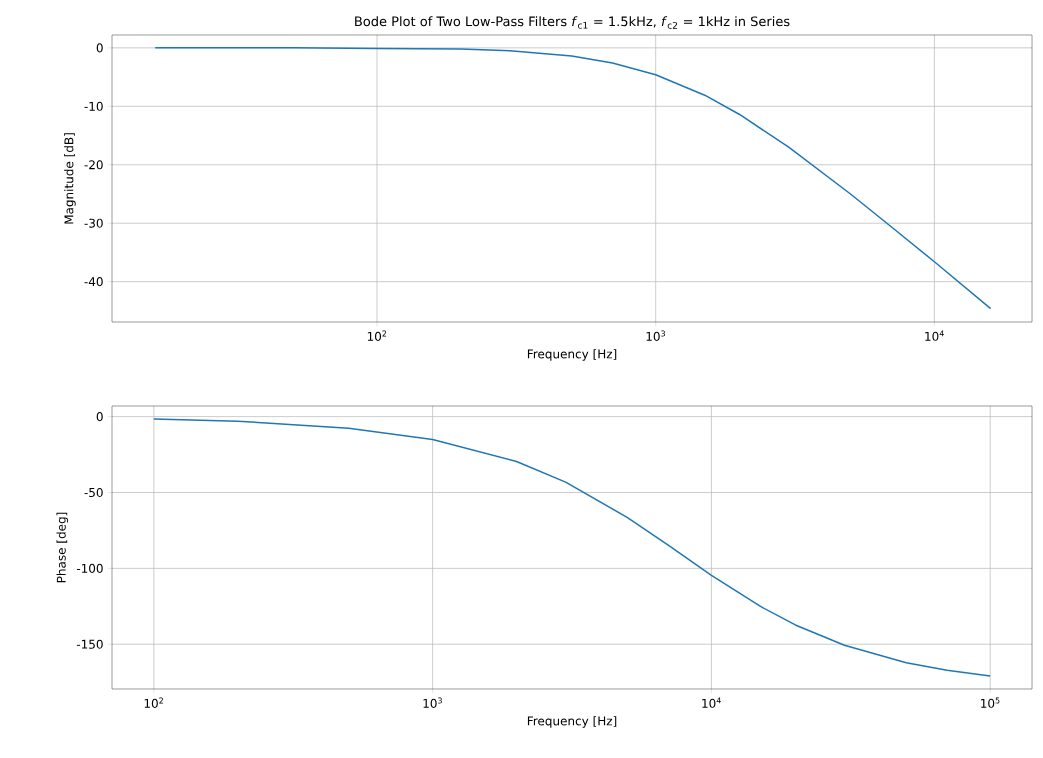  Describe the element at coordinates (93, 223) in the screenshot. I see `y-tick-label: -30` at that location.